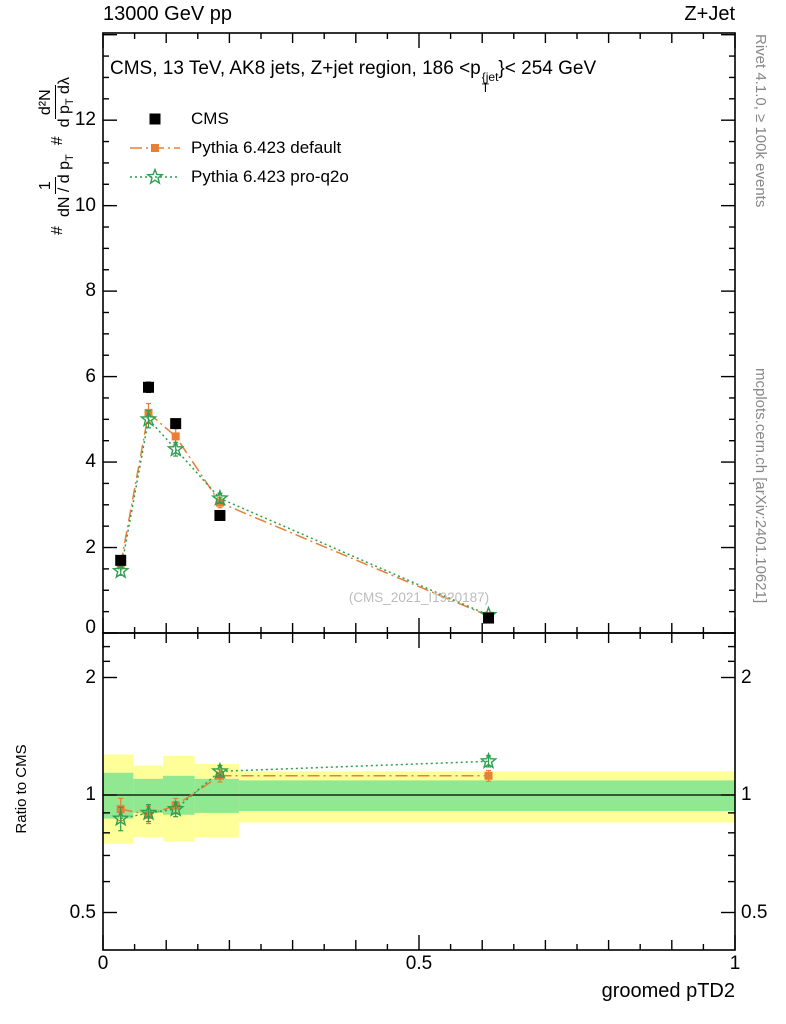  Describe the element at coordinates (270, 176) in the screenshot. I see `legend-label: Pythia 6.423 pro-q2o` at that location.